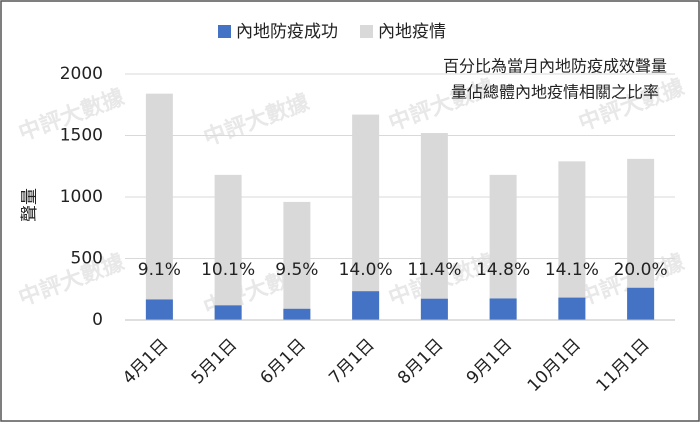  What do you see at coordinates (366, 270) in the screenshot?
I see `percent-label: 14.0%` at bounding box center [366, 270].